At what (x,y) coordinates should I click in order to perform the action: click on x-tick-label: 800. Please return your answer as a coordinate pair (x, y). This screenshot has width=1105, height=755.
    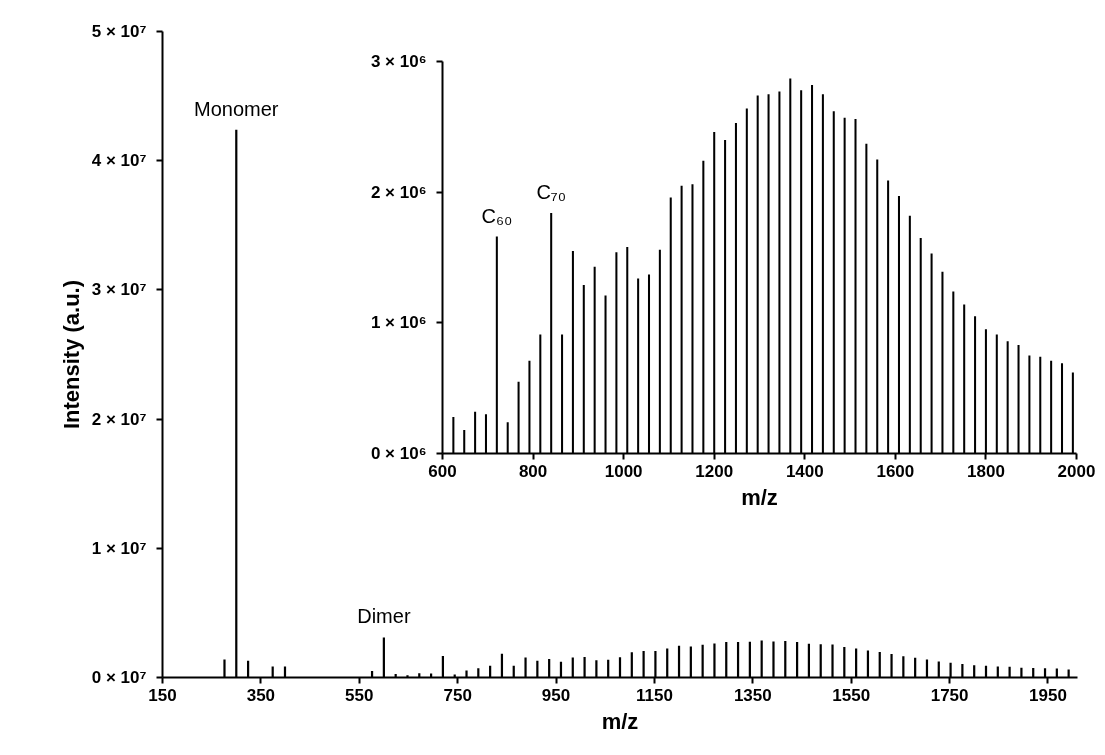
    Looking at the image, I should click on (533, 471).